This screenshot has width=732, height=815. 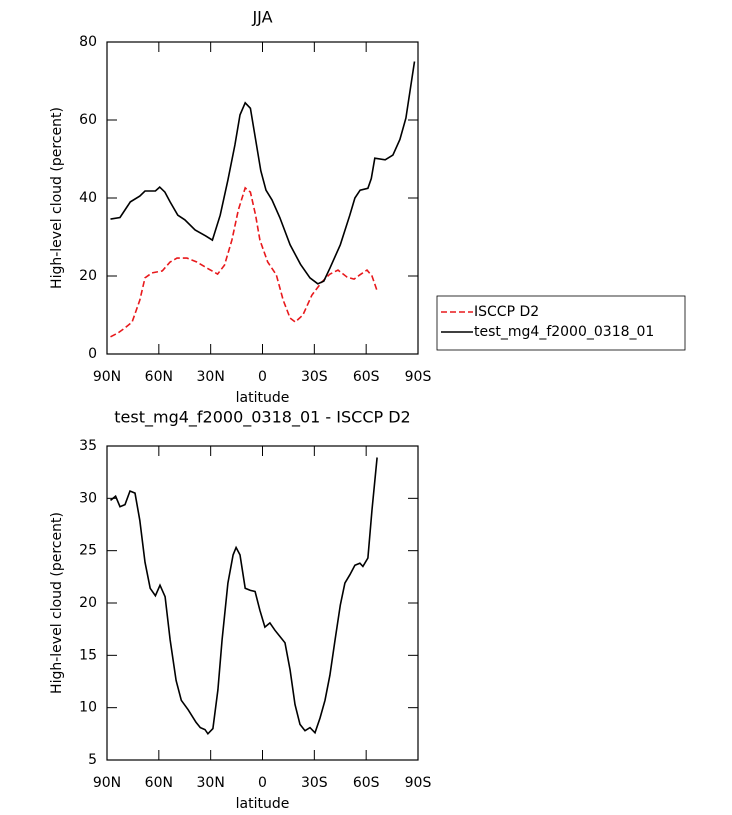 What do you see at coordinates (561, 323) in the screenshot?
I see `legend-box` at bounding box center [561, 323].